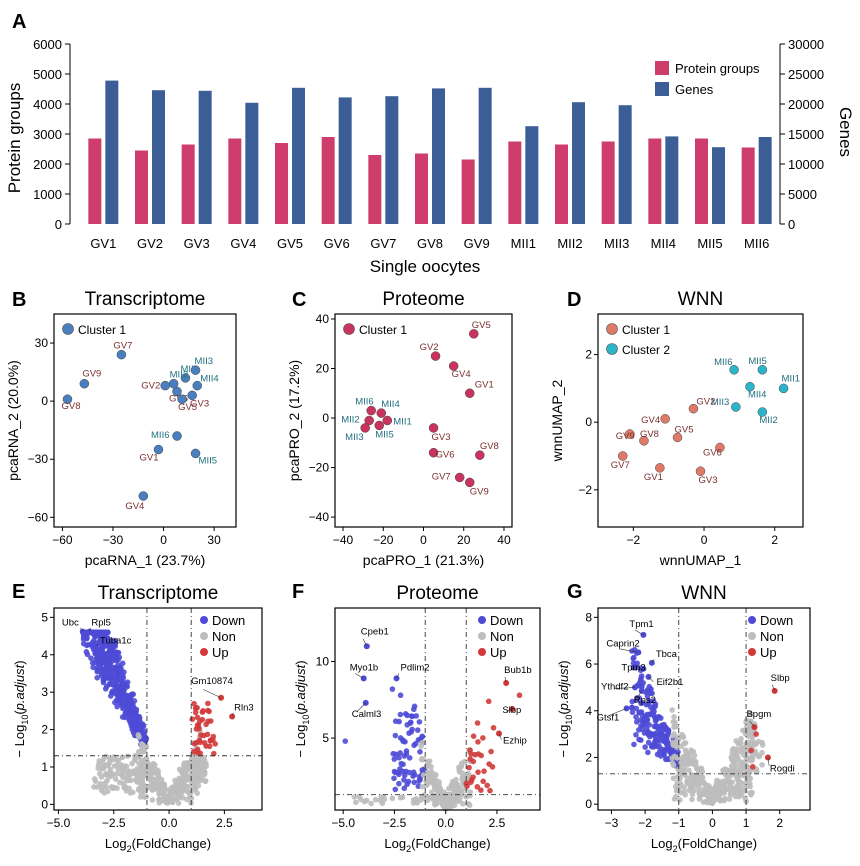  I want to click on category-label: MII2, so click(569, 243).